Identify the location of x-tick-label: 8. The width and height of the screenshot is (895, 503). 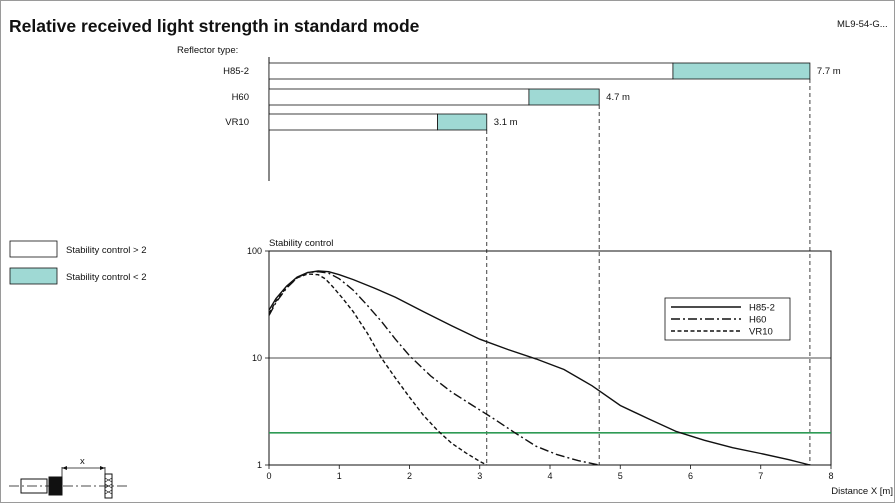
(830, 476).